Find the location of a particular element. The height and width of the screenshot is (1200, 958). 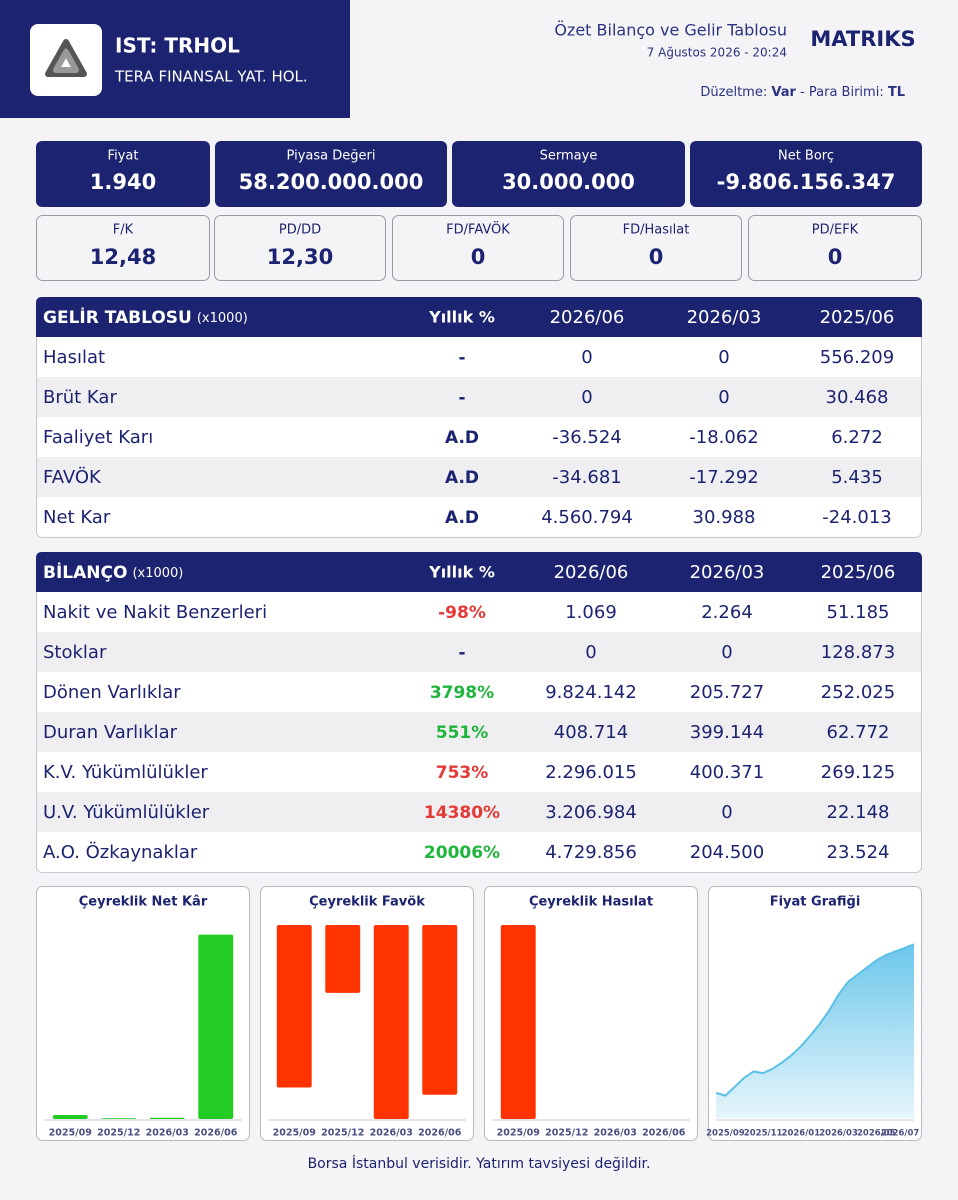

chart-title: Çeyreklik Favök is located at coordinates (367, 902).